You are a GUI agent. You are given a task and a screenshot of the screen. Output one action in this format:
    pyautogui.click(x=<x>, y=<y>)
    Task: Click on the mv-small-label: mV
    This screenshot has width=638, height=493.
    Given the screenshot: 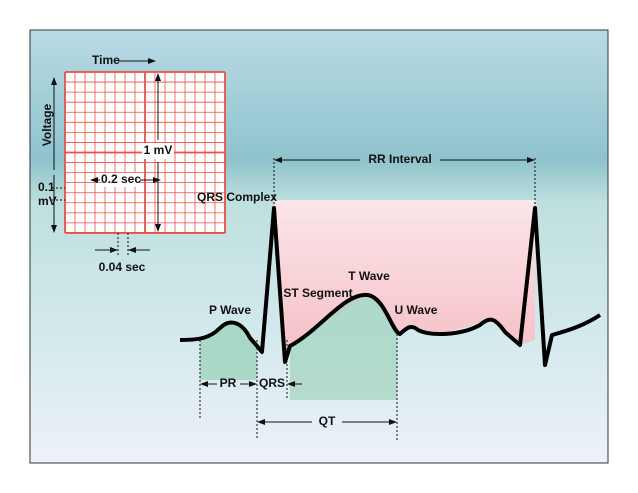 What is the action you would take?
    pyautogui.click(x=47, y=201)
    